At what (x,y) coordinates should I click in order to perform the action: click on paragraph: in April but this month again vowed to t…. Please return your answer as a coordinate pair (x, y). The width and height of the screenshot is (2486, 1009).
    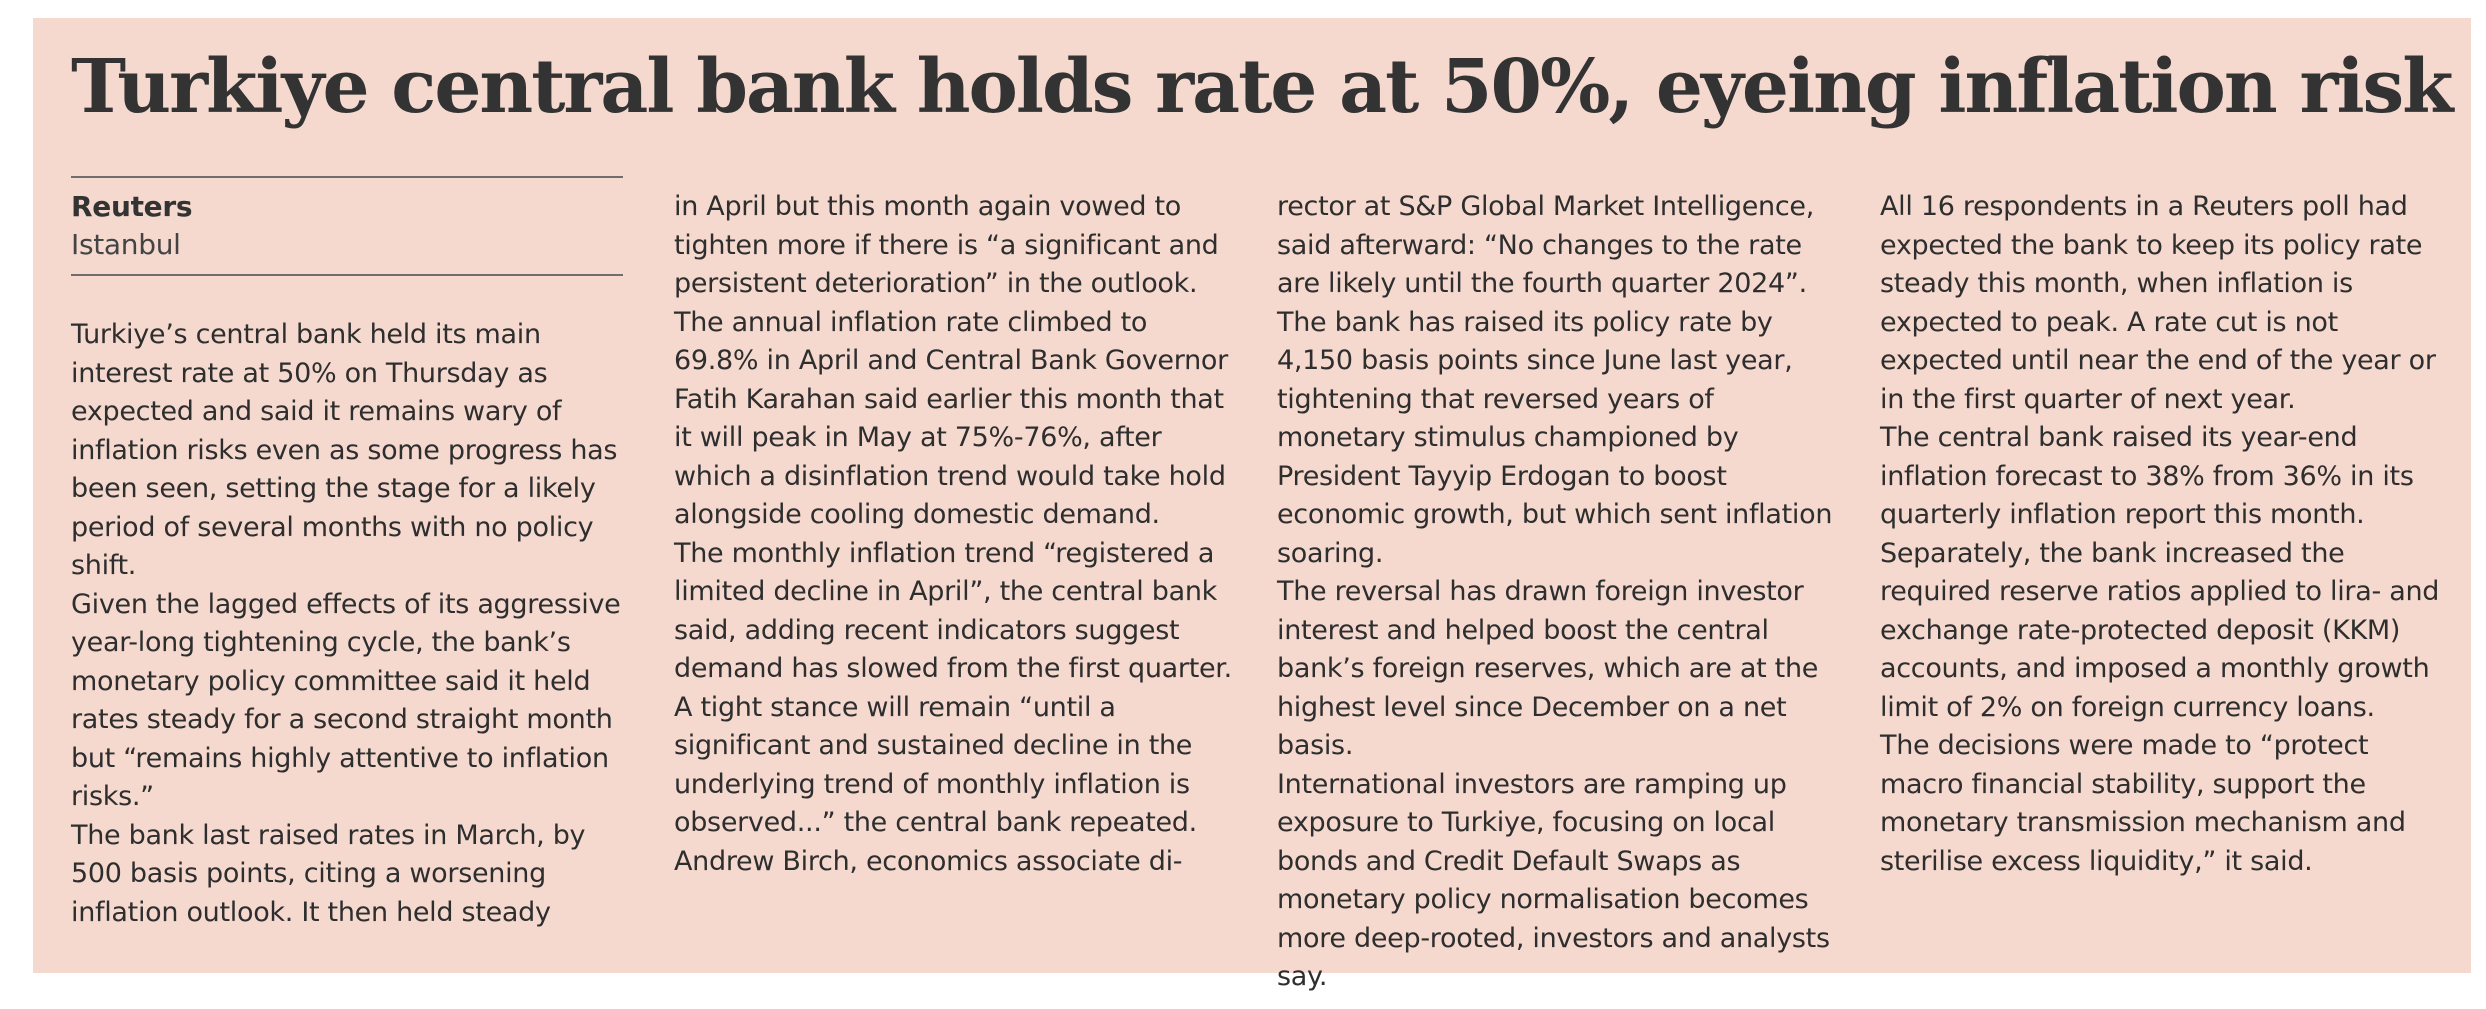
    Looking at the image, I should click on (946, 245).